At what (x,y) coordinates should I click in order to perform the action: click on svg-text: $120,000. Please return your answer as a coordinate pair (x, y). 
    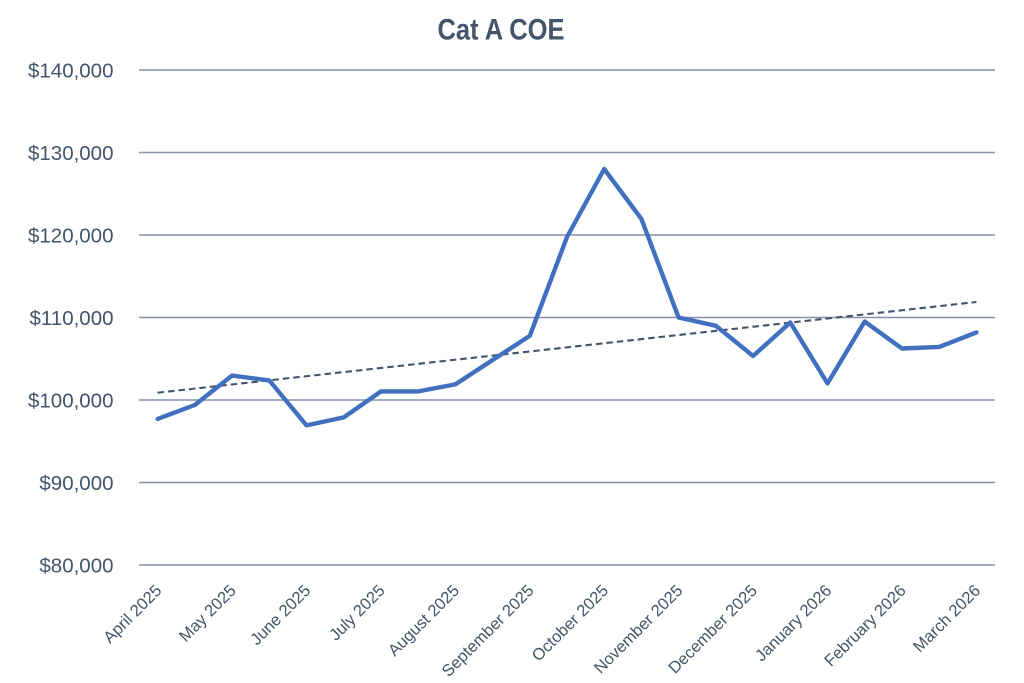
    Looking at the image, I should click on (71, 236).